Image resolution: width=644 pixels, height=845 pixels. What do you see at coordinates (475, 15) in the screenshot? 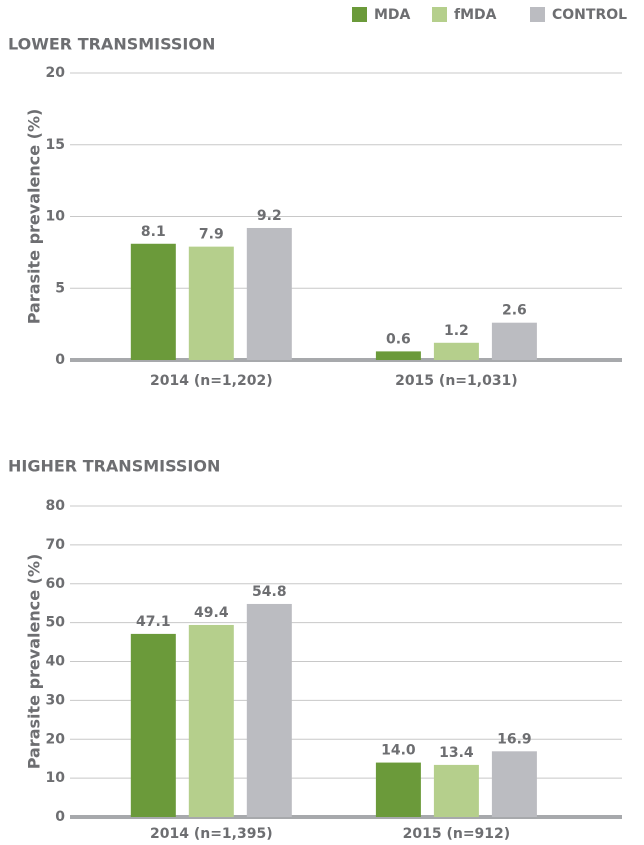
I see `legend-label: fMDA` at bounding box center [475, 15].